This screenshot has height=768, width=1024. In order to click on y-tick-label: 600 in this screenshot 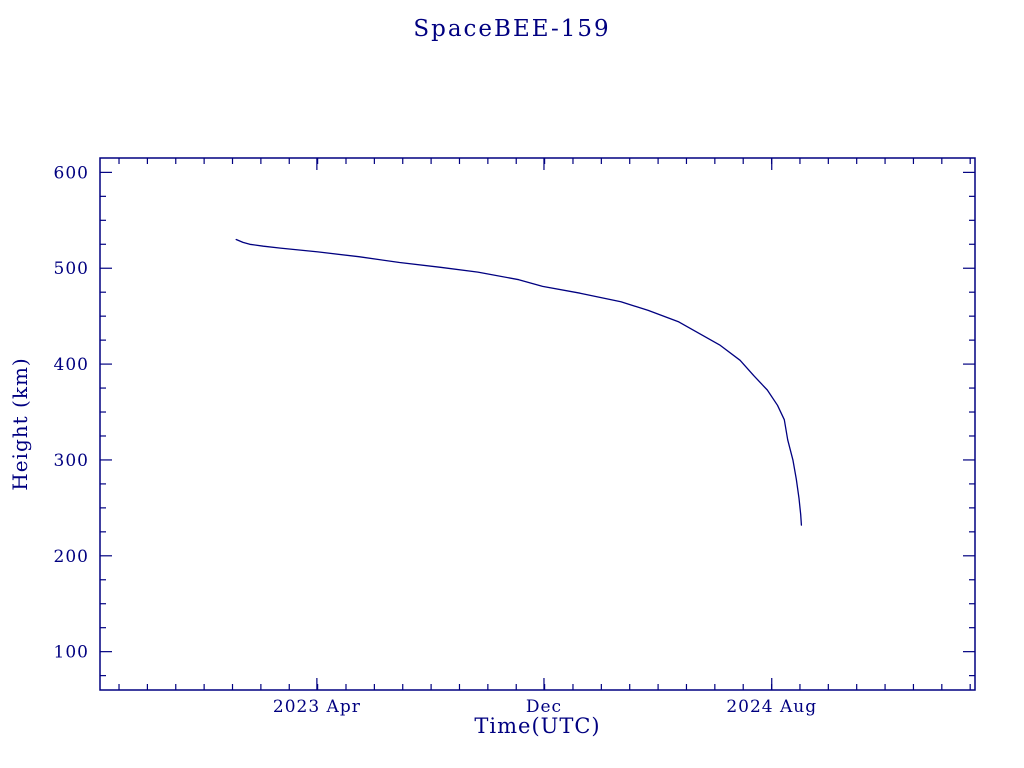, I will do `click(71, 173)`.